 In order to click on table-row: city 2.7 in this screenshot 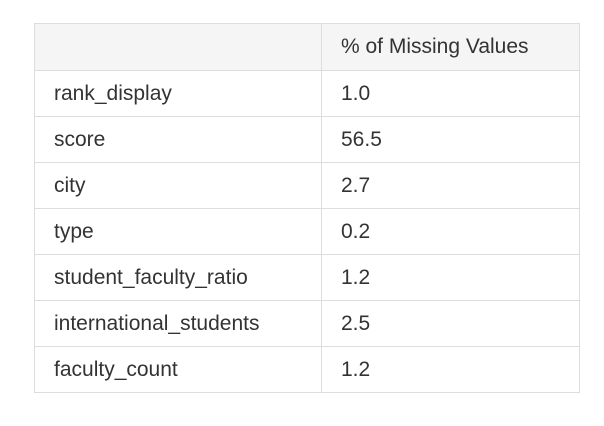, I will do `click(307, 185)`.